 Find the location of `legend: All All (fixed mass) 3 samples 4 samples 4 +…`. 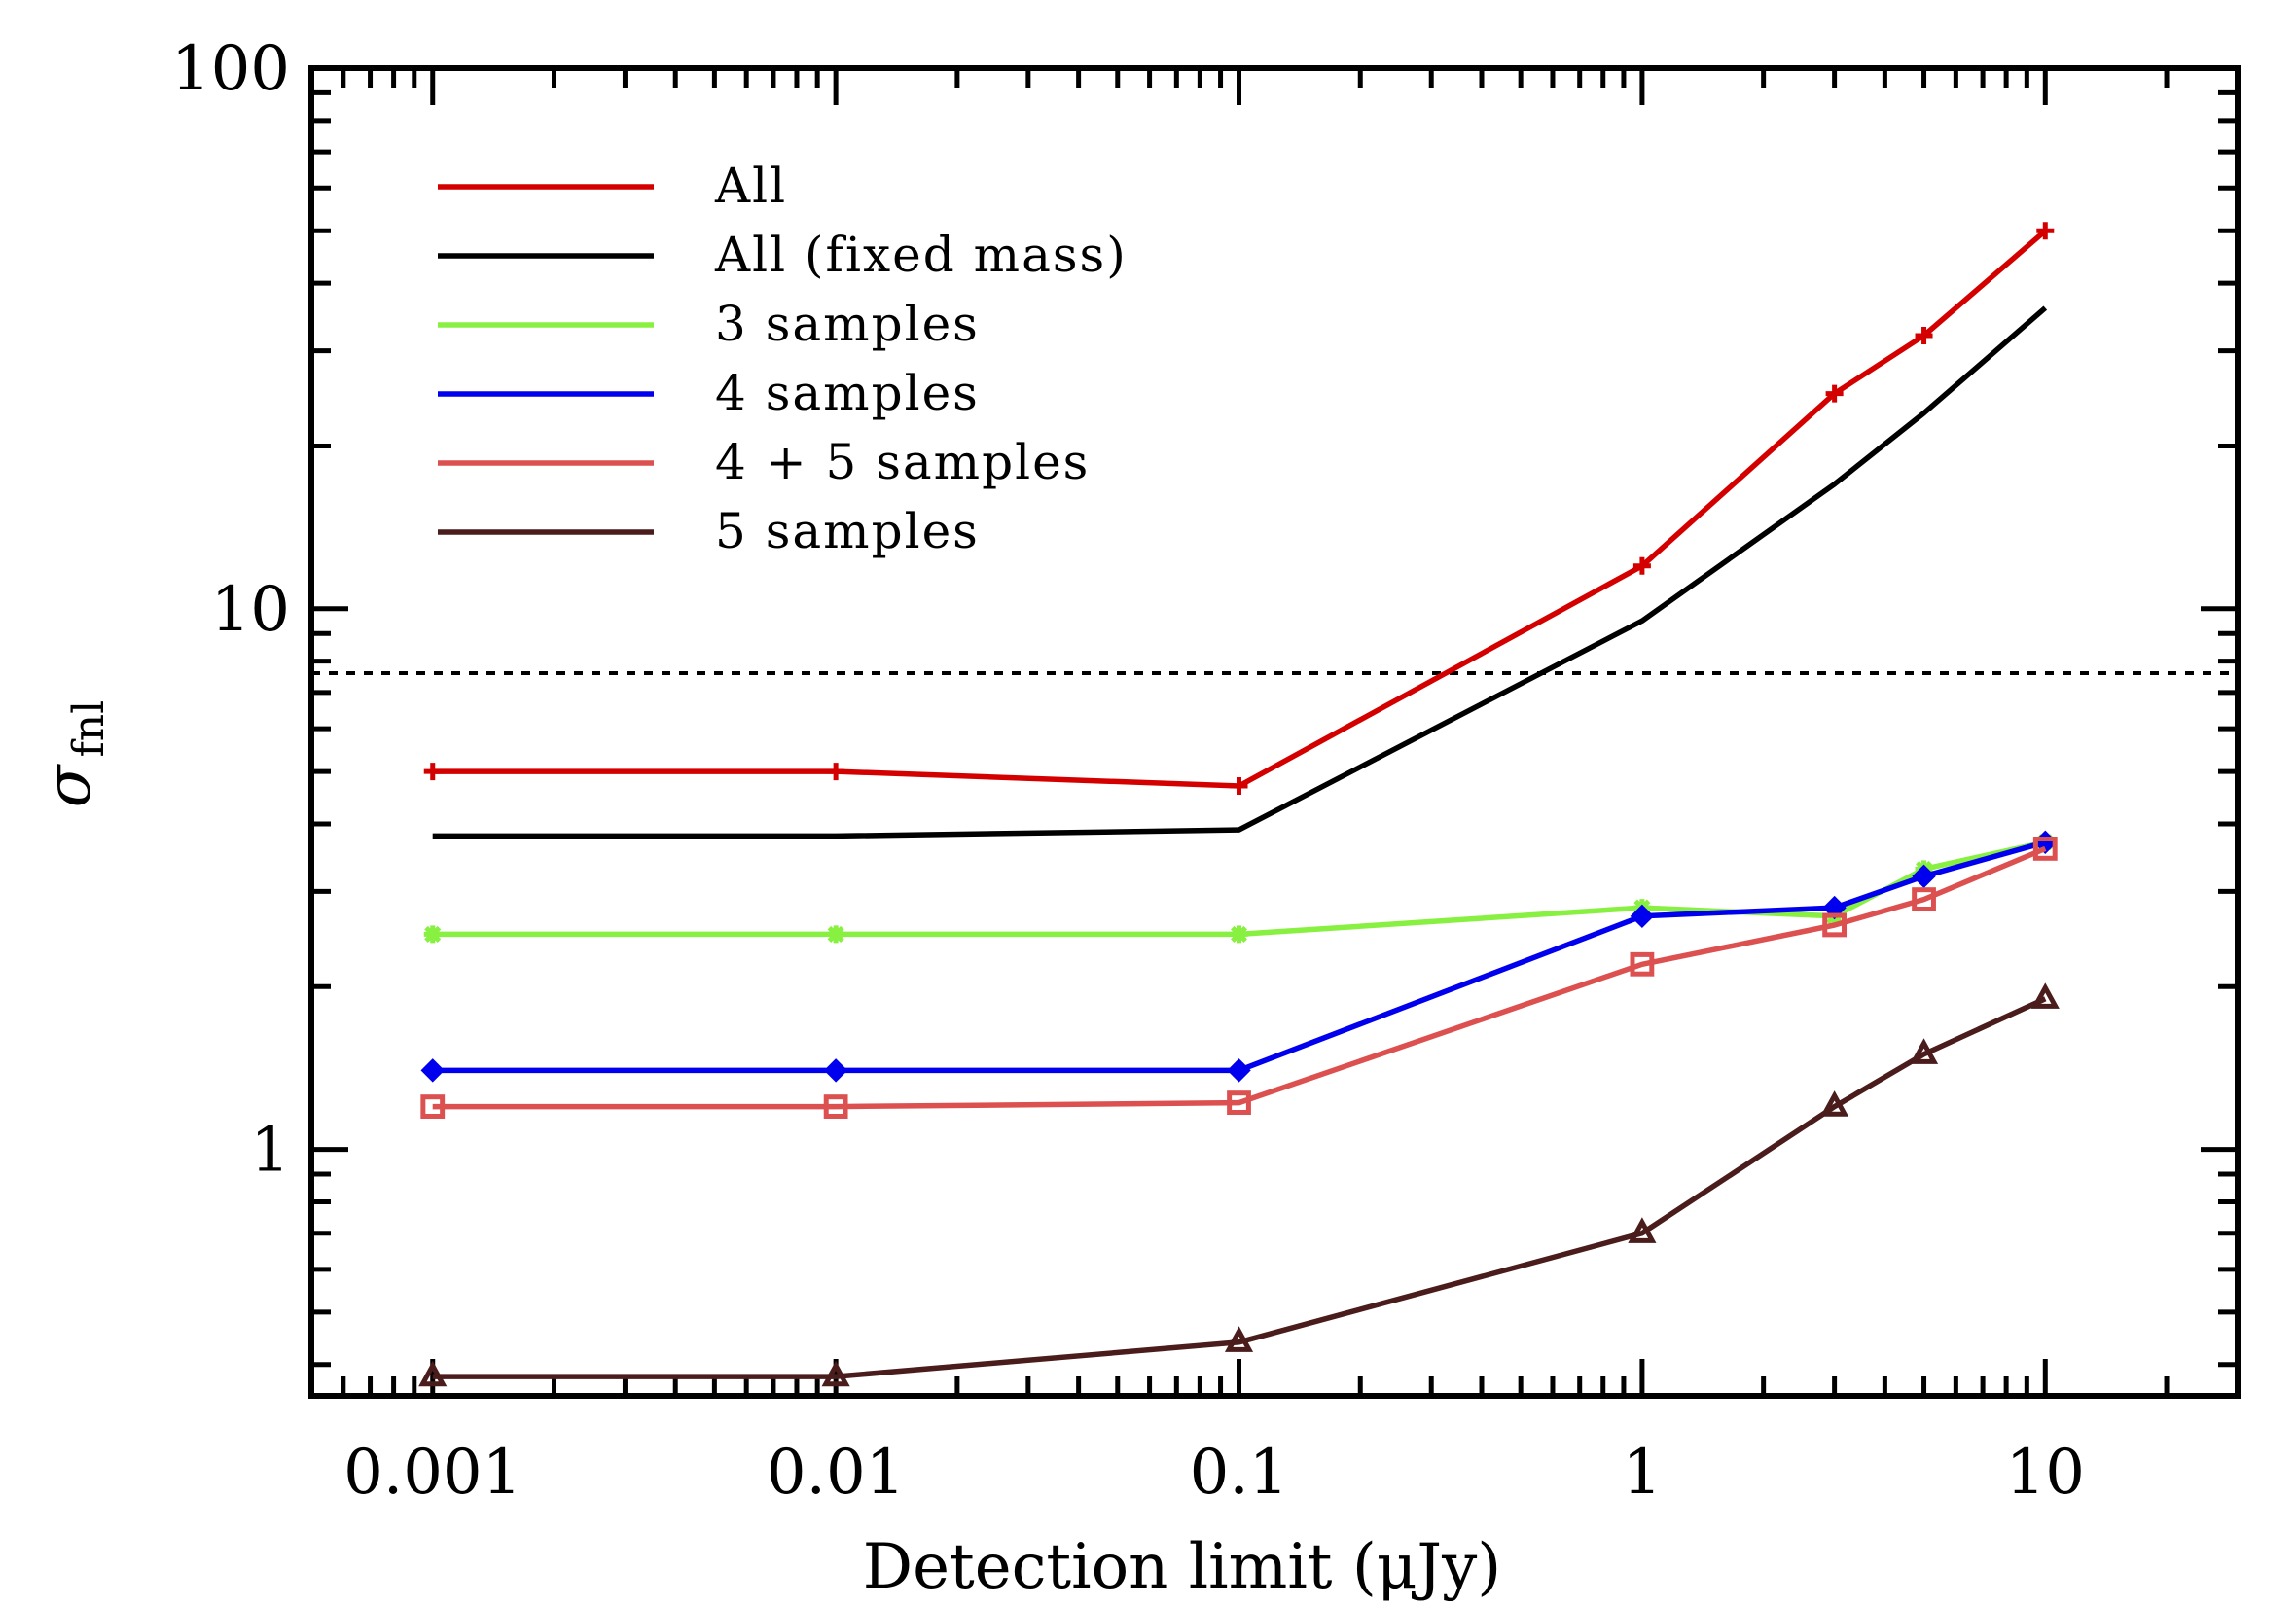

legend: All All (fixed mass) 3 samples 4 samples 4 +… is located at coordinates (783, 358).